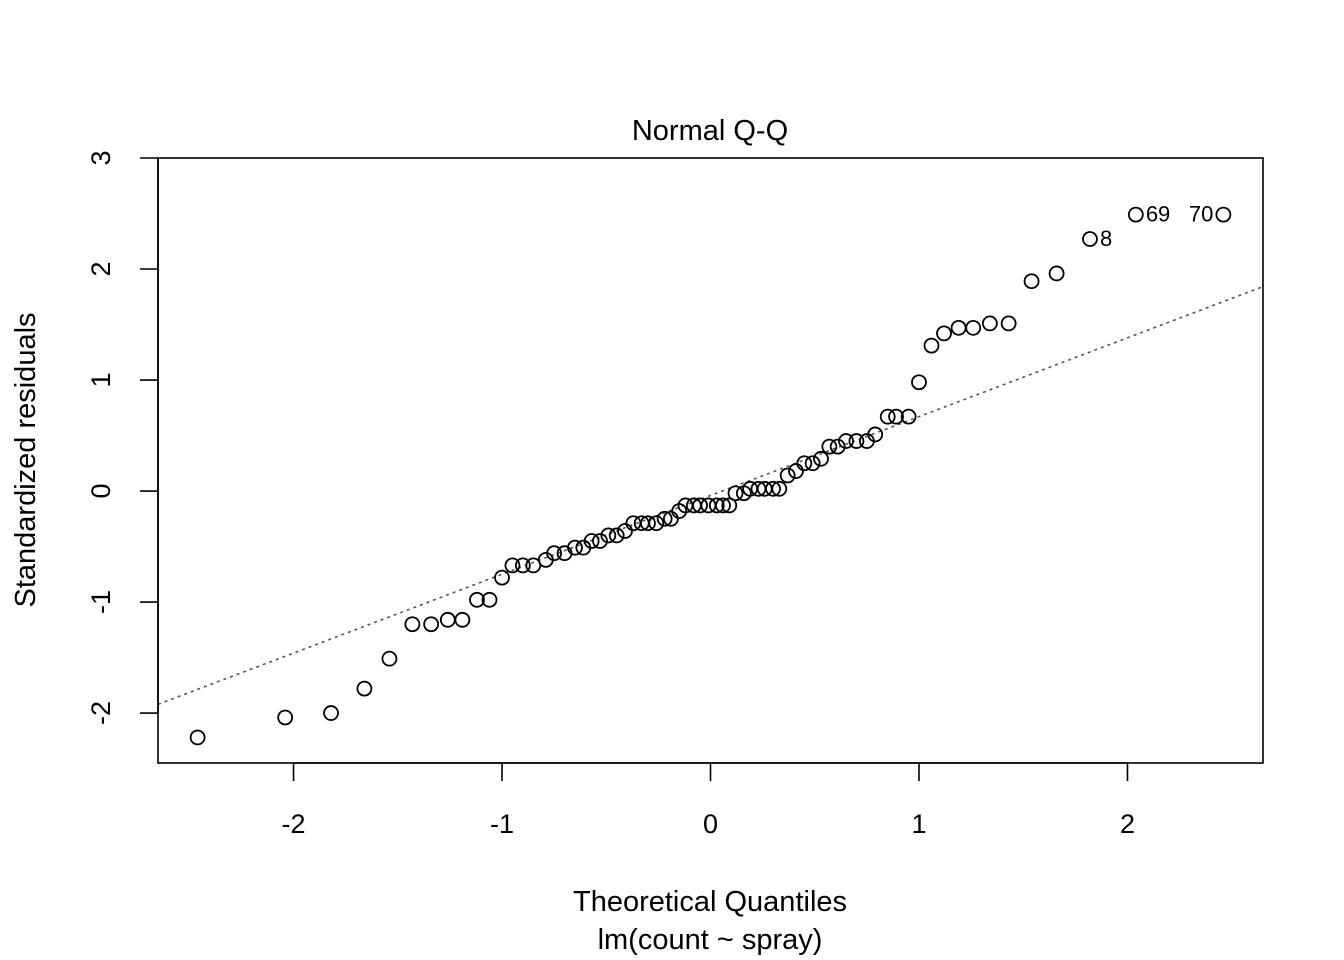  What do you see at coordinates (101, 268) in the screenshot?
I see `y-tick-label: 2` at bounding box center [101, 268].